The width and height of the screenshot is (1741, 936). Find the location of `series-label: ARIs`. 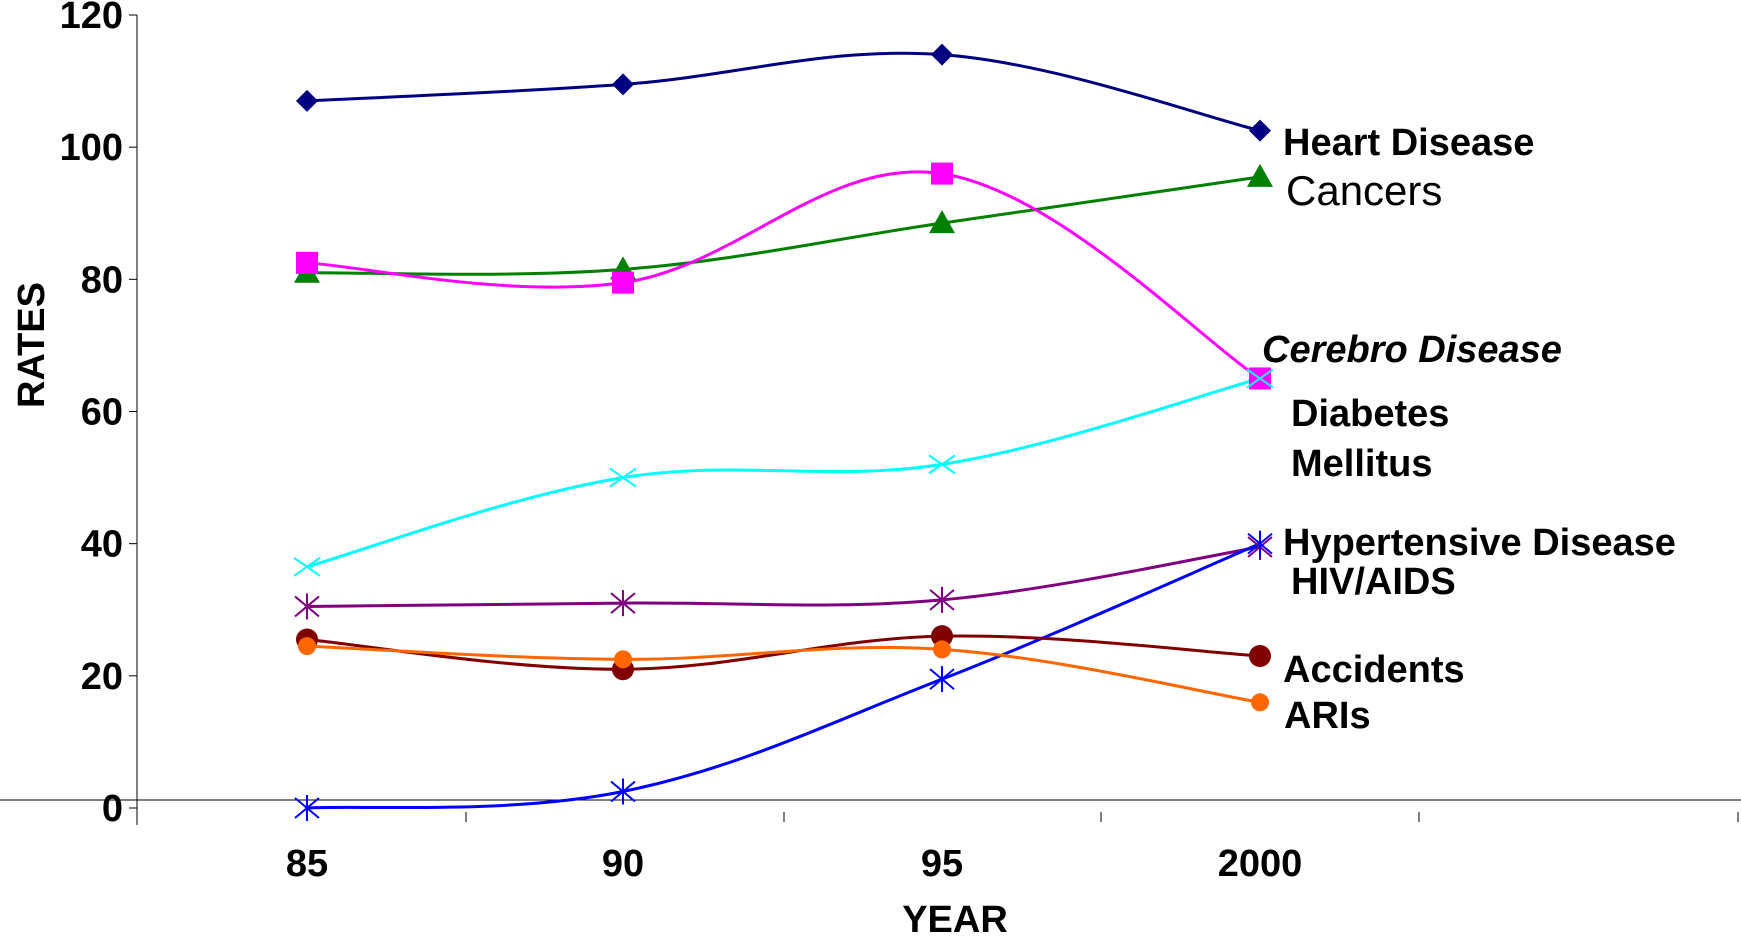

series-label: ARIs is located at coordinates (1327, 716).